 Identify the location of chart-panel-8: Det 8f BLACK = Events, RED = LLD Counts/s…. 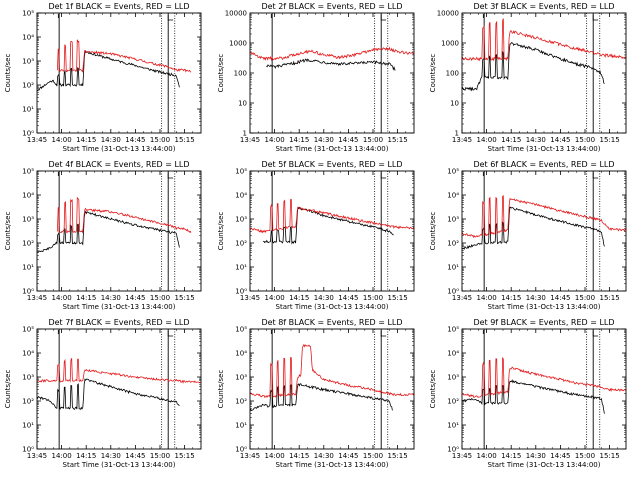
(316, 393).